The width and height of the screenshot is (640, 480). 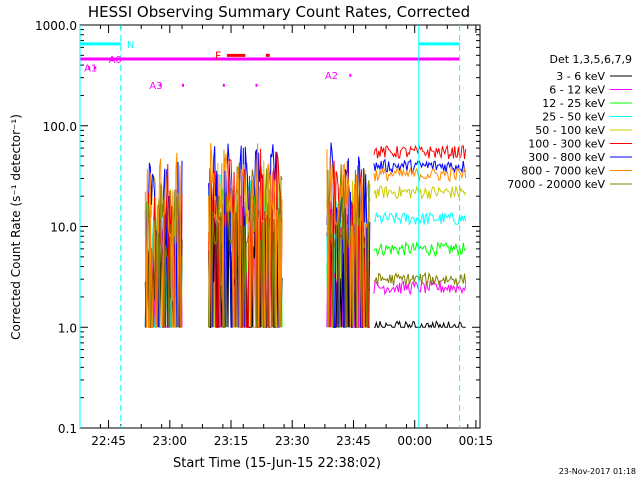 I want to click on y-tick-label: 1.0, so click(x=67, y=328).